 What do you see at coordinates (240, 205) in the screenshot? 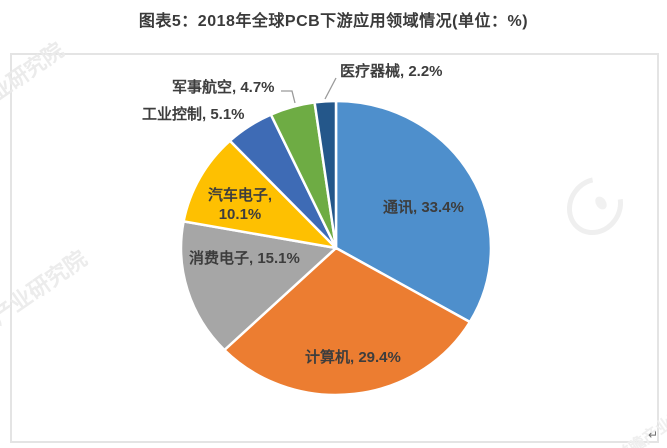
I see `pie-slice-label: 汽车电子, 10.1%` at bounding box center [240, 205].